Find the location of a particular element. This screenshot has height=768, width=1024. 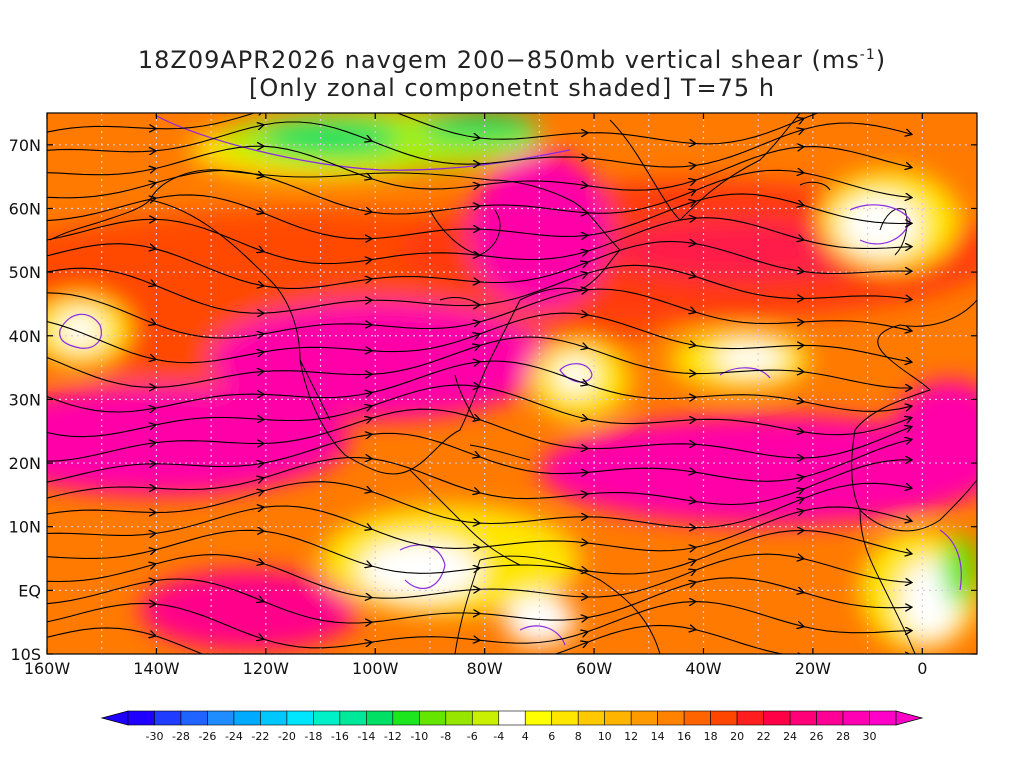

title-close-paren: ) is located at coordinates (881, 60).